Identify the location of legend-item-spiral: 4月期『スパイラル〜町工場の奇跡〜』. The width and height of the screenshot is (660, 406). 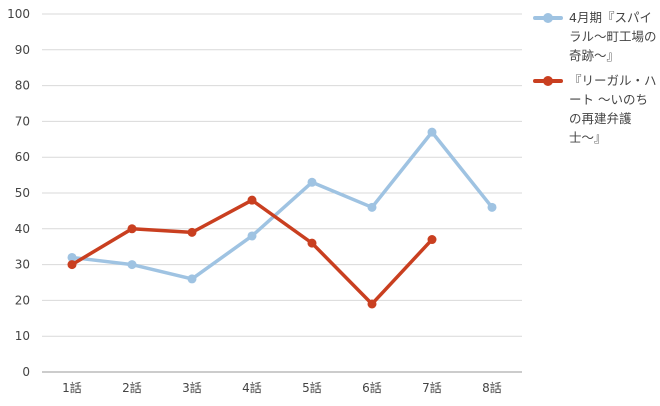
(595, 36).